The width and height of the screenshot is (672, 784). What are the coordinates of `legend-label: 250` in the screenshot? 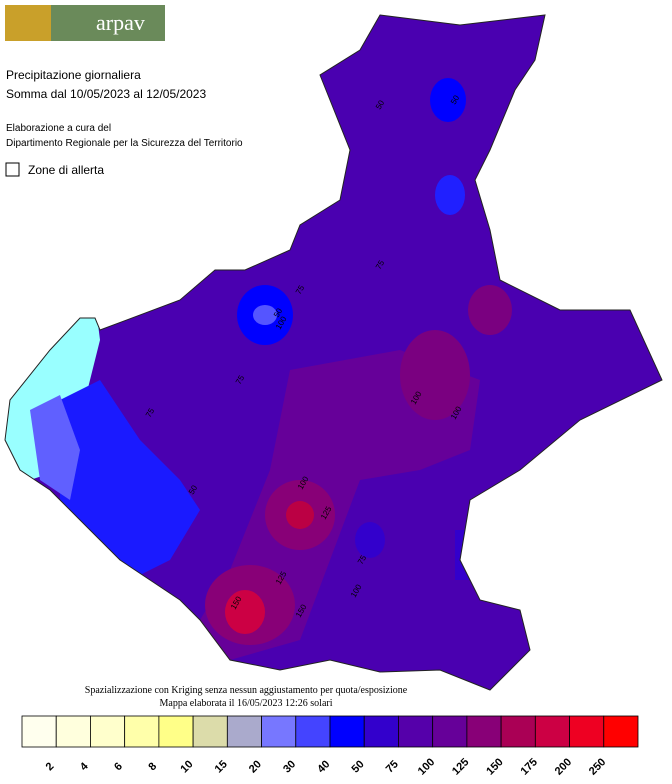 It's located at (597, 766).